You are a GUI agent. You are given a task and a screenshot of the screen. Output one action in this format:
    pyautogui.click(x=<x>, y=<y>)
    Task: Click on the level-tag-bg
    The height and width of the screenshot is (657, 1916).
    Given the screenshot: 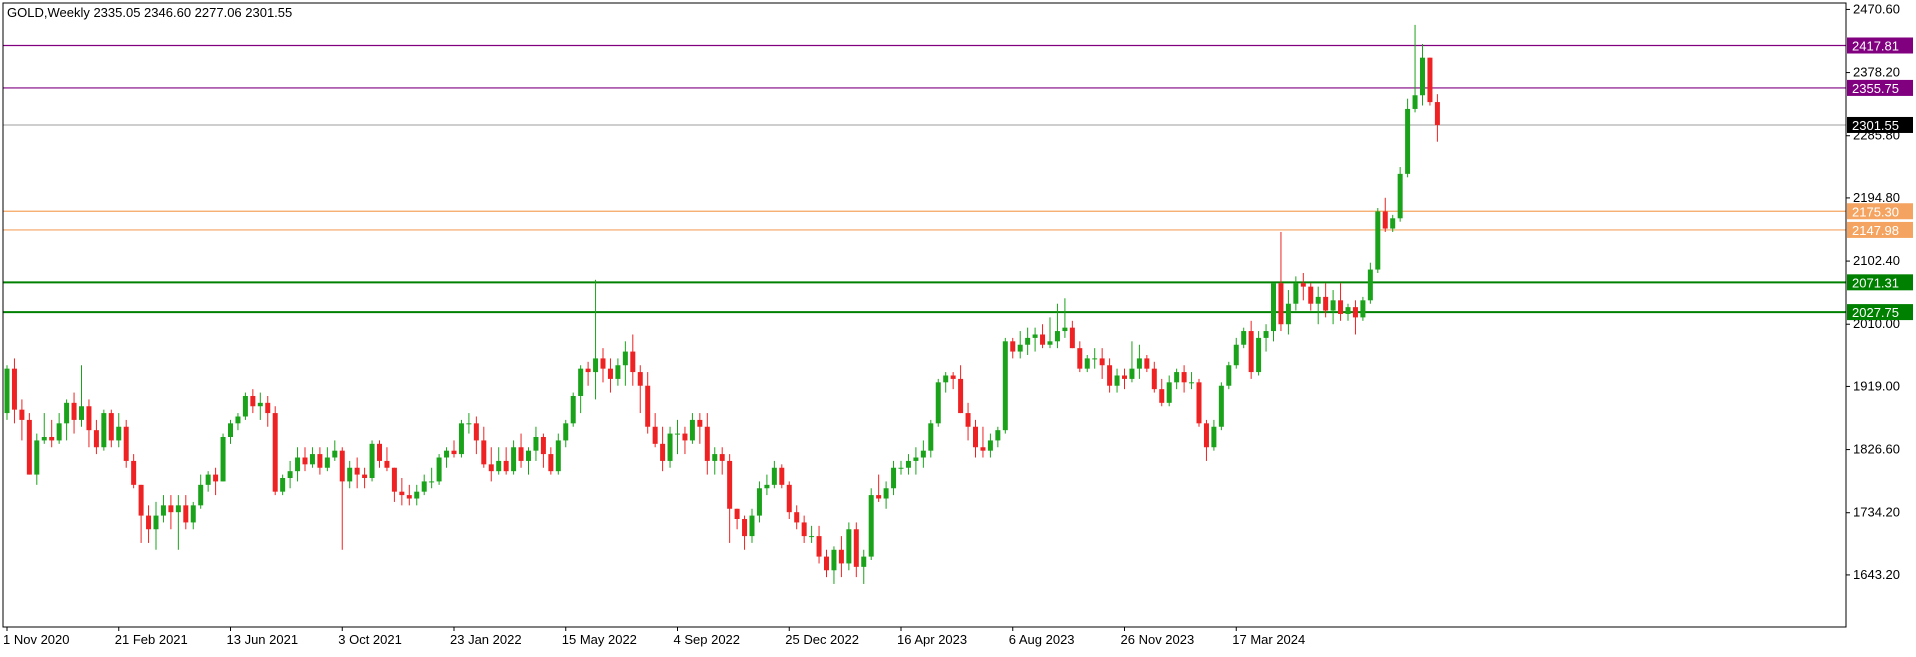 What is the action you would take?
    pyautogui.click(x=1880, y=282)
    